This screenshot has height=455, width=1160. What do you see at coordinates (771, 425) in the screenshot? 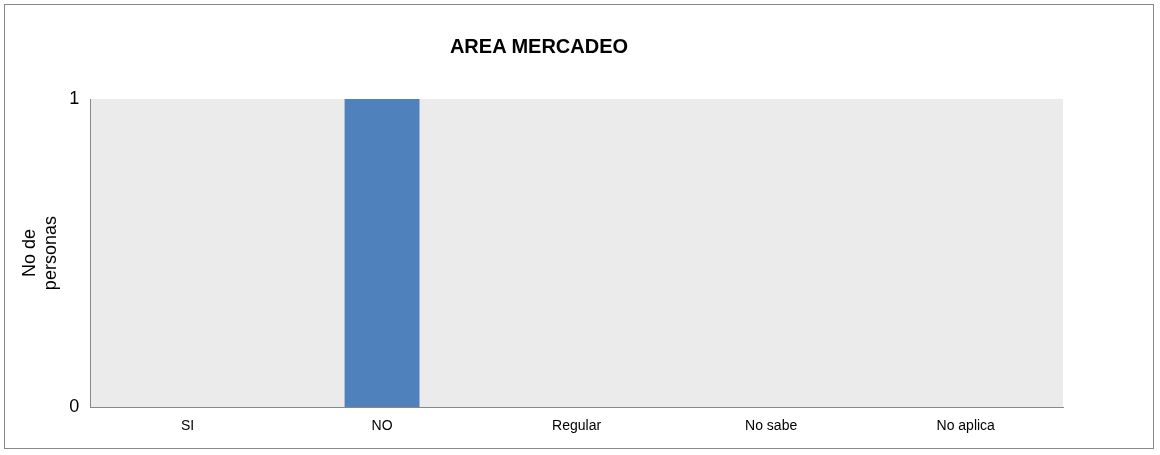
I see `x-tick-label: No sabe` at bounding box center [771, 425].